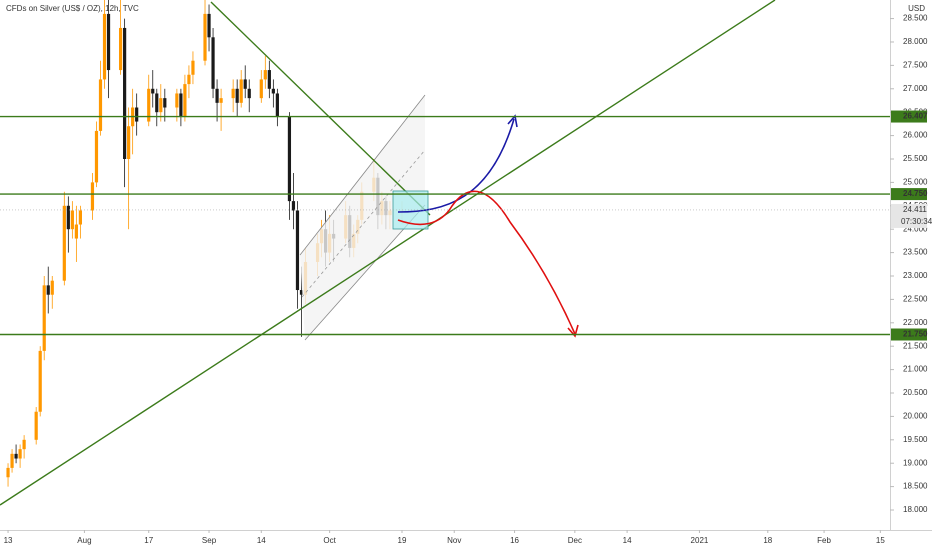 This screenshot has width=932, height=550. I want to click on x-tick-label: 2021, so click(700, 540).